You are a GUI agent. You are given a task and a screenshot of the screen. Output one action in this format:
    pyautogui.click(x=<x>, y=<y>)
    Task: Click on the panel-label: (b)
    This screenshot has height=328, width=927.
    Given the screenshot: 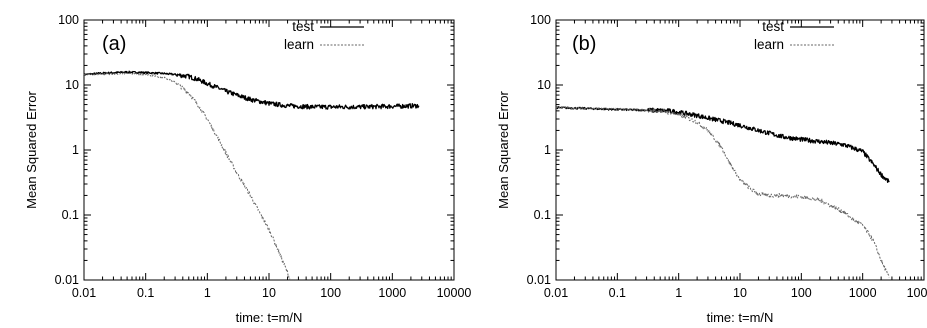 What is the action you would take?
    pyautogui.click(x=584, y=44)
    